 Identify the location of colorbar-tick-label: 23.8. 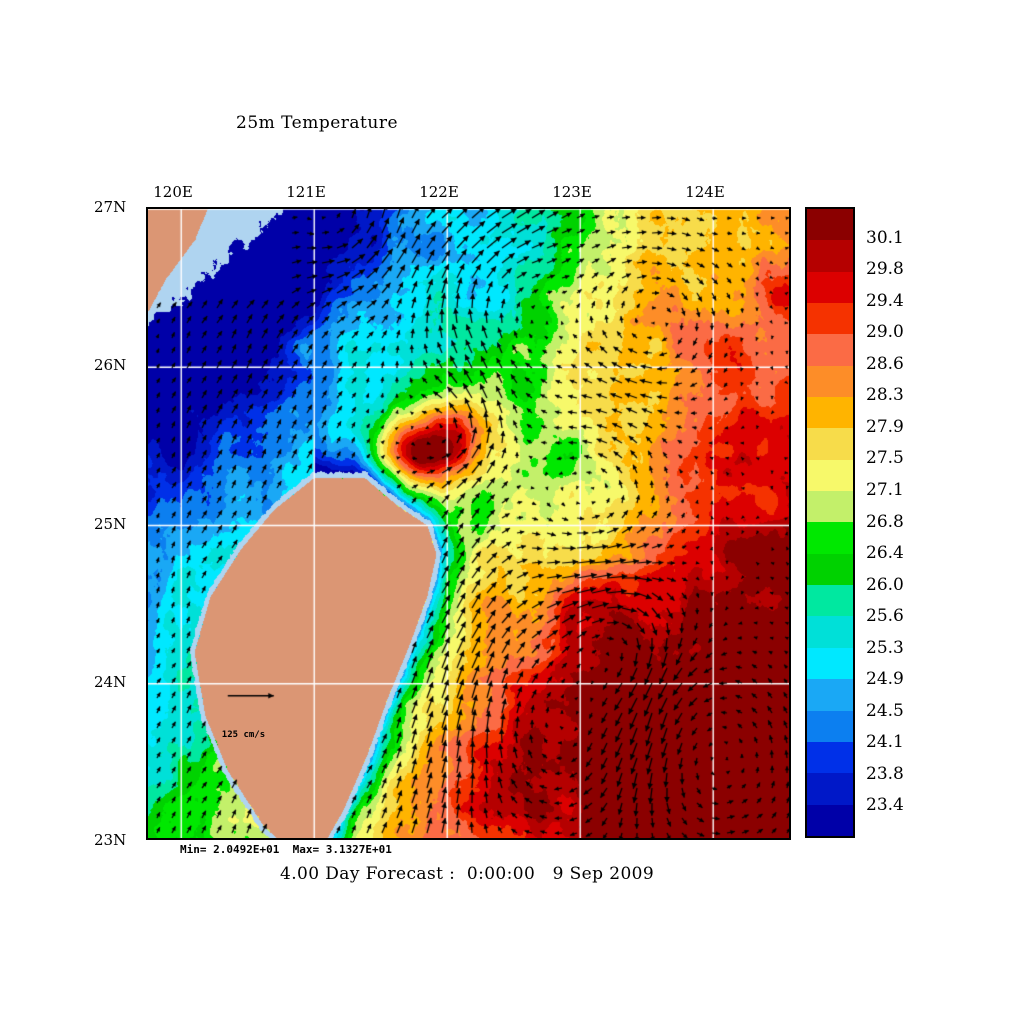
(885, 773).